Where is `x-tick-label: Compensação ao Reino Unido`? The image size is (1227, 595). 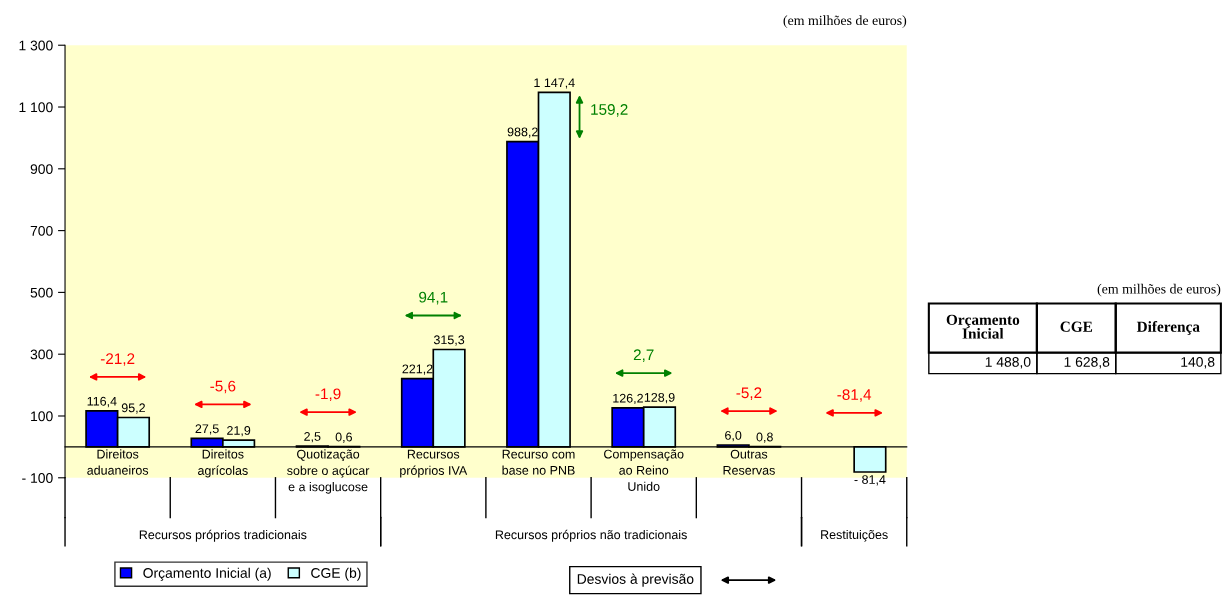 x-tick-label: Compensação ao Reino Unido is located at coordinates (644, 470).